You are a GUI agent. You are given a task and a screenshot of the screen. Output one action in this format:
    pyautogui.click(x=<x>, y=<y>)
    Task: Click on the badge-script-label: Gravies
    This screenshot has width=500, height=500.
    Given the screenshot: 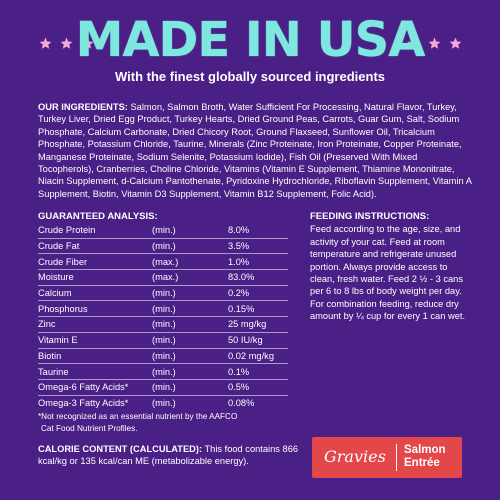 What is the action you would take?
    pyautogui.click(x=355, y=456)
    